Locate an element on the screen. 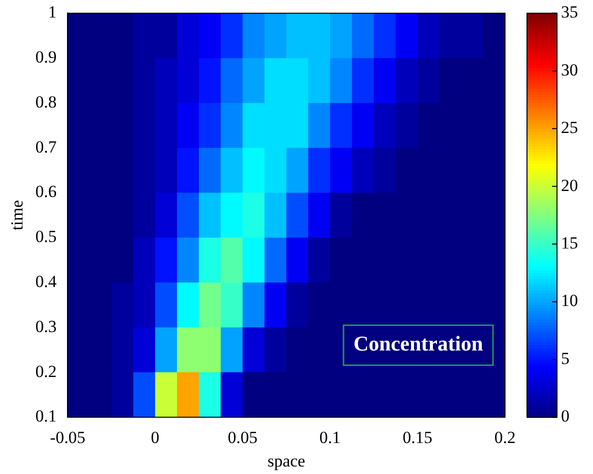 This screenshot has width=593, height=474. color-bar-label: 15 is located at coordinates (569, 243).